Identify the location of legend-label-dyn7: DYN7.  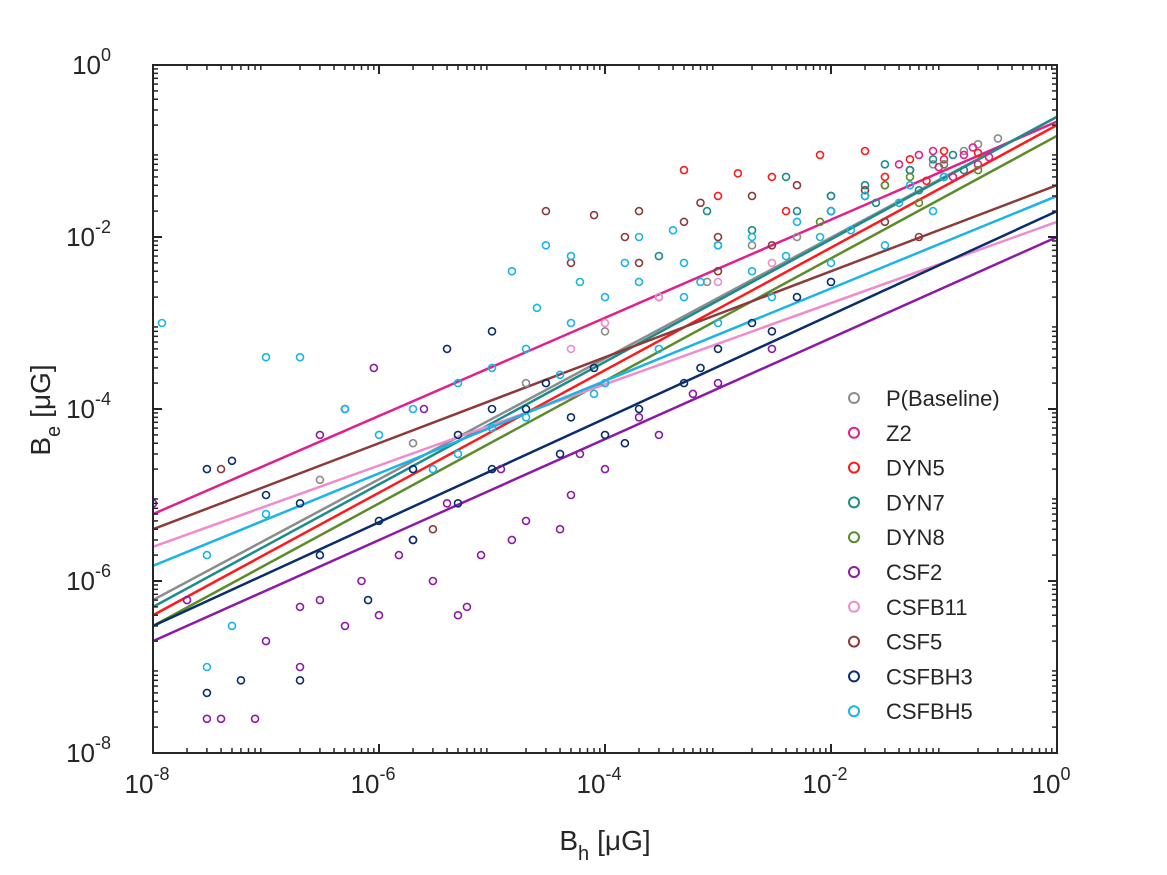
(915, 502).